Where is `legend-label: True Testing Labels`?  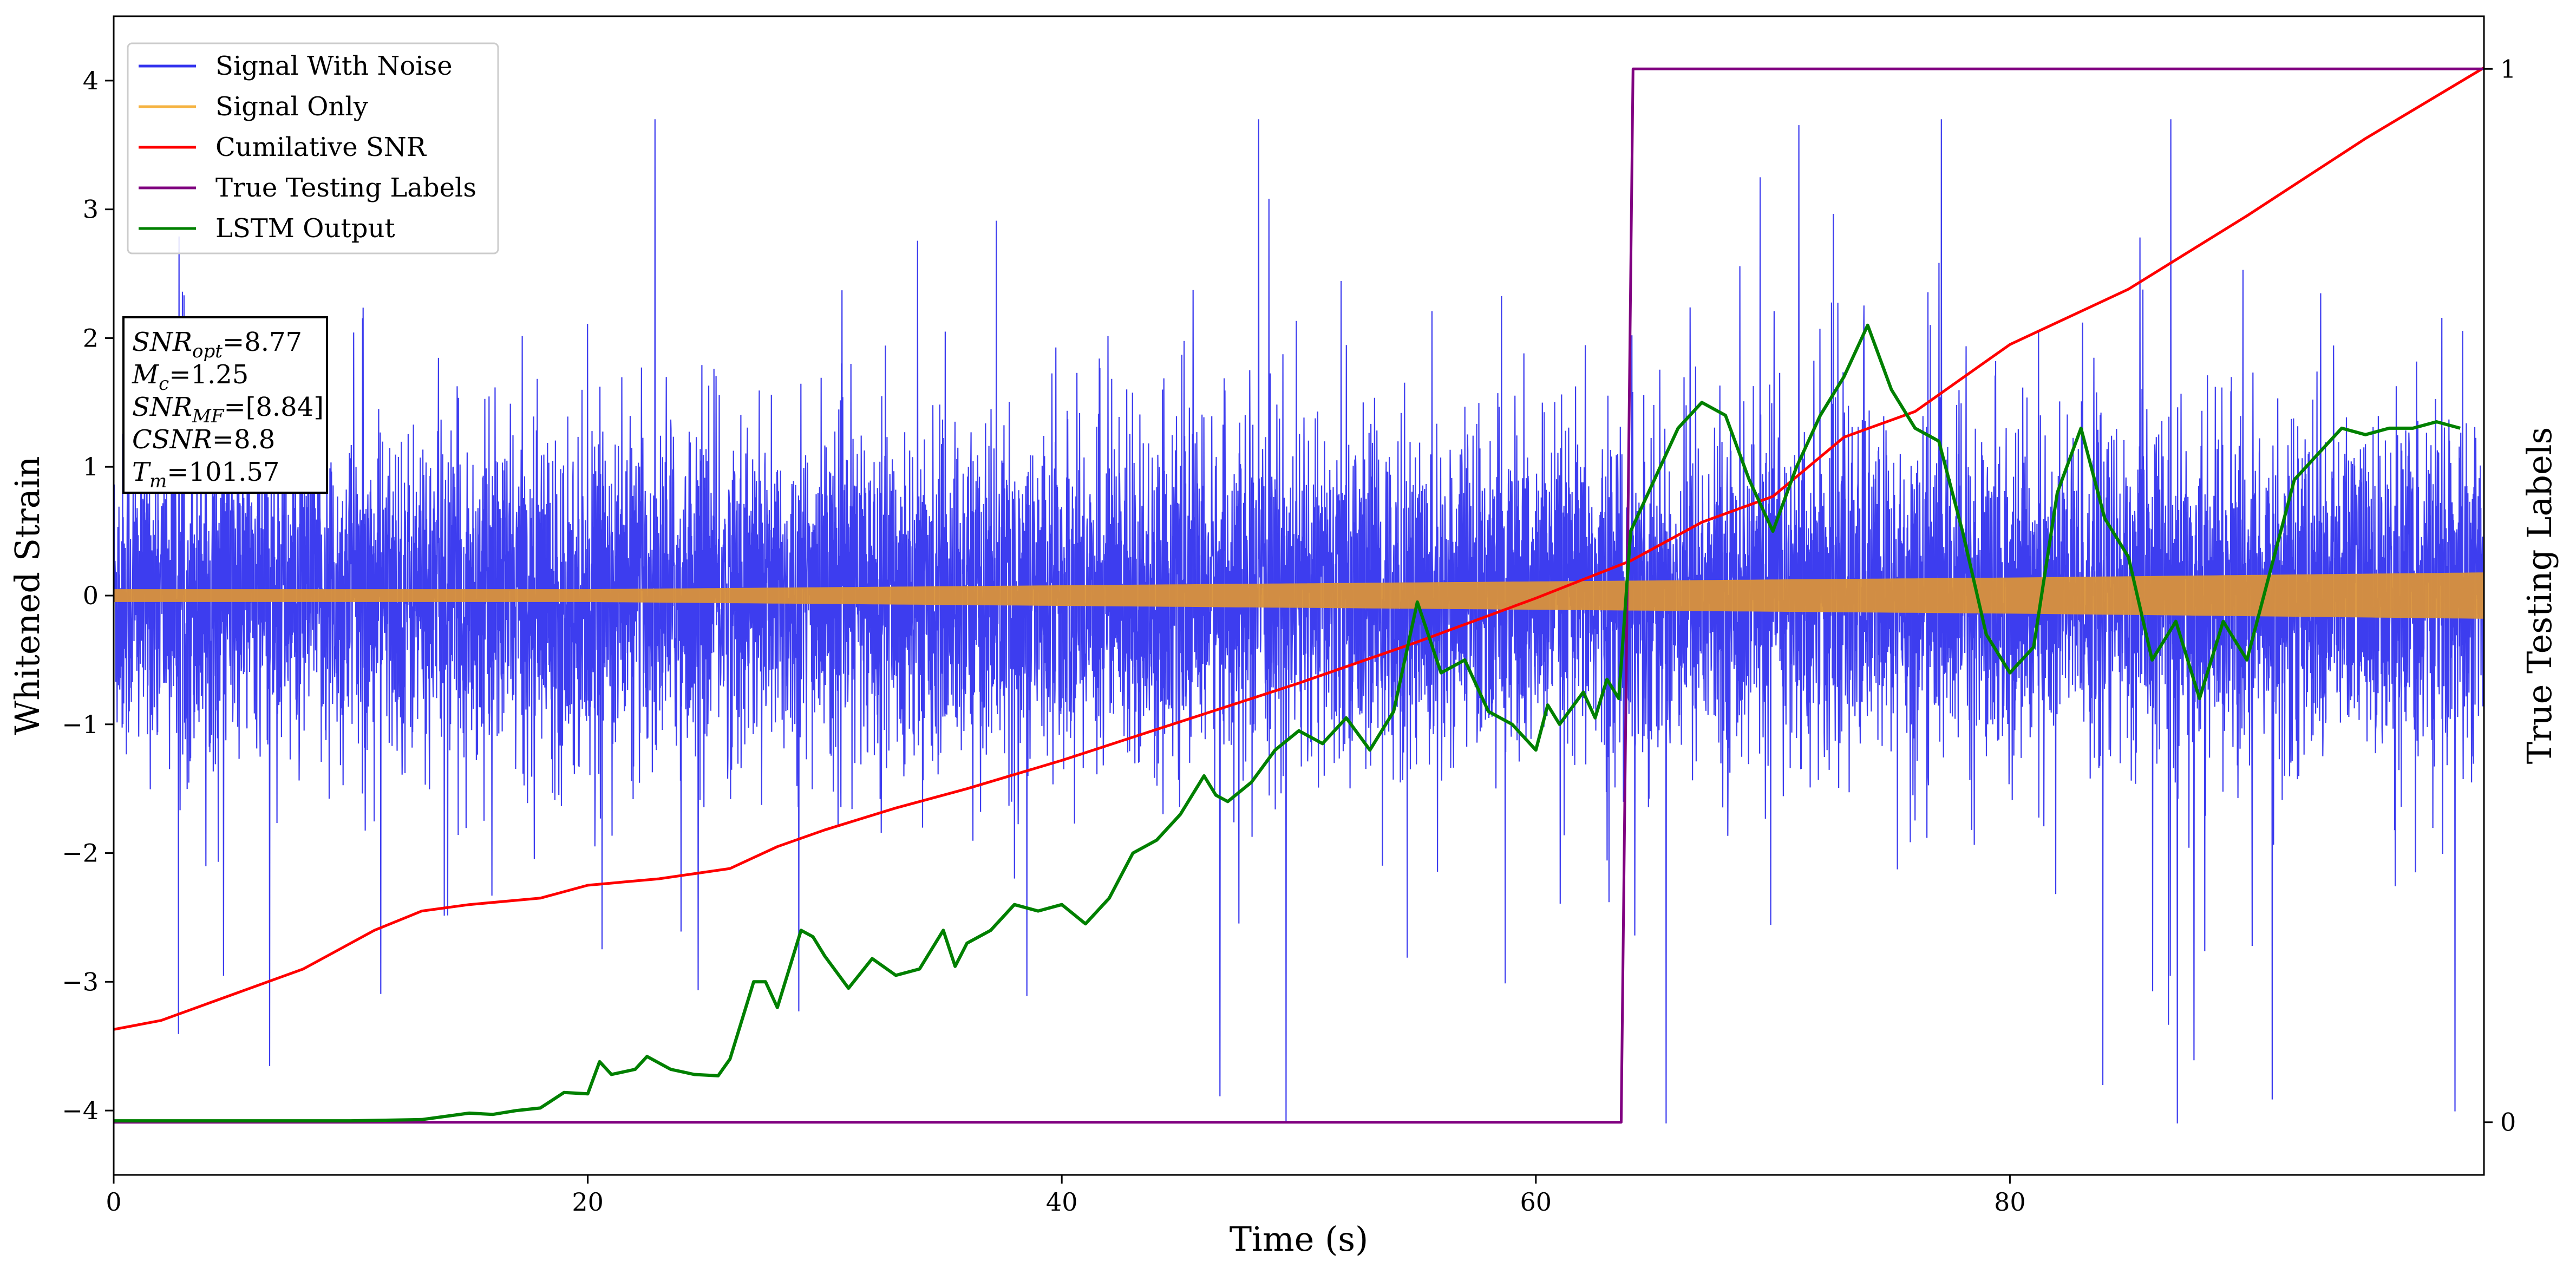 legend-label: True Testing Labels is located at coordinates (345, 188).